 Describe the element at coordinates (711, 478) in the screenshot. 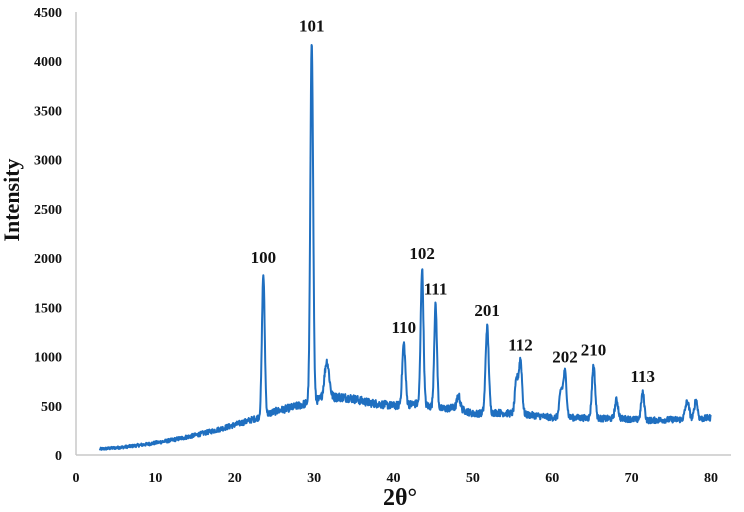

I see `x-tick-label: 80` at that location.